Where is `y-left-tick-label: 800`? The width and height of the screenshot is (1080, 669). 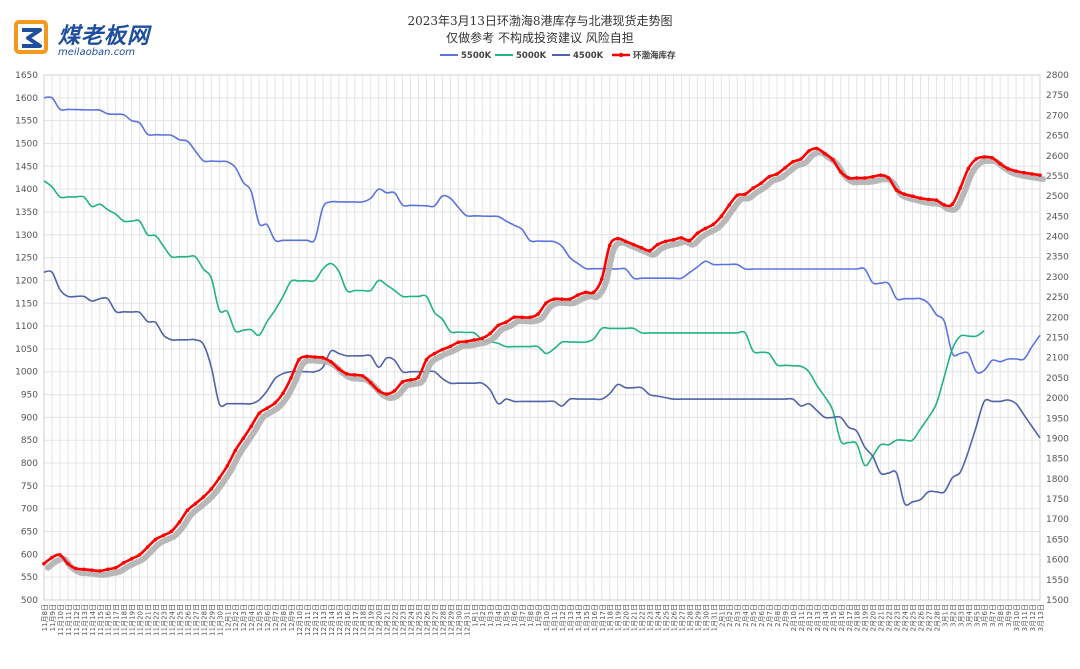
y-left-tick-label: 800 is located at coordinates (29, 464).